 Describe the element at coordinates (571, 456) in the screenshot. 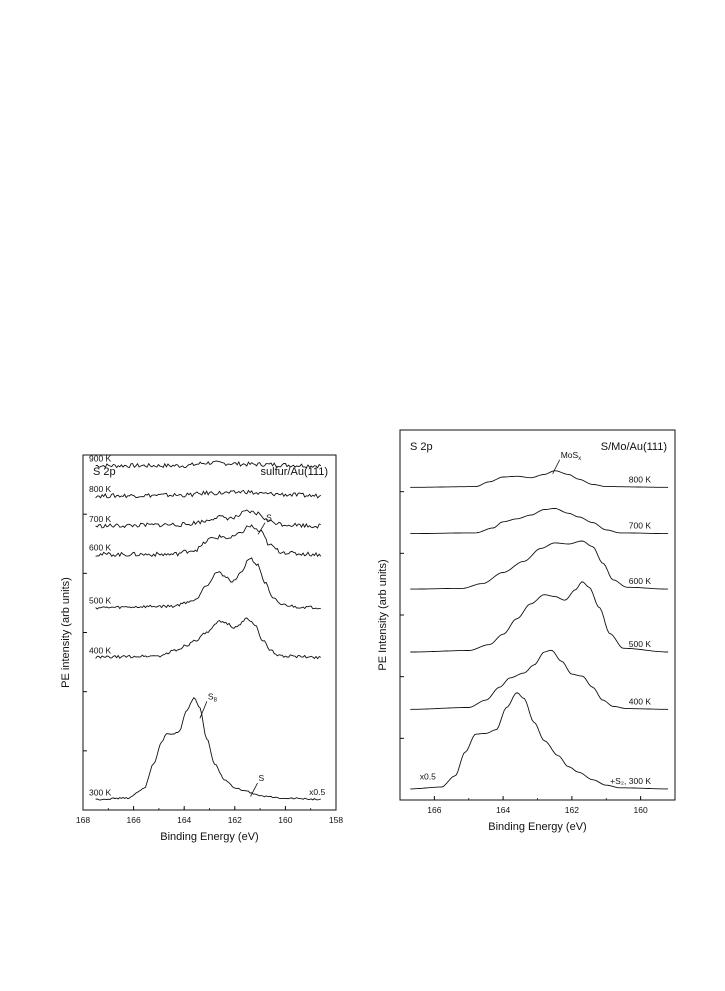

I see `annotation-mosx: MoSx` at that location.